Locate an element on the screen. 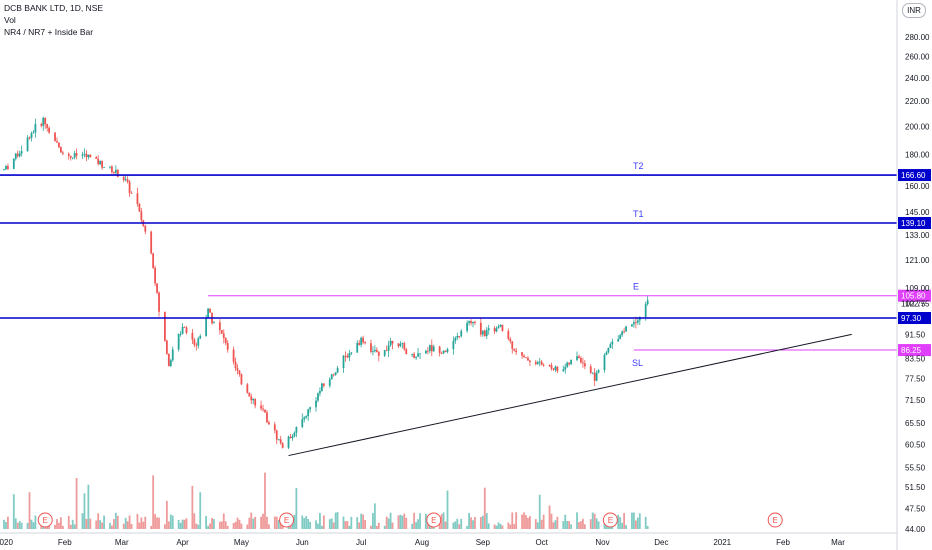 This screenshot has height=550, width=932. x-tick-label: Jul is located at coordinates (361, 542).